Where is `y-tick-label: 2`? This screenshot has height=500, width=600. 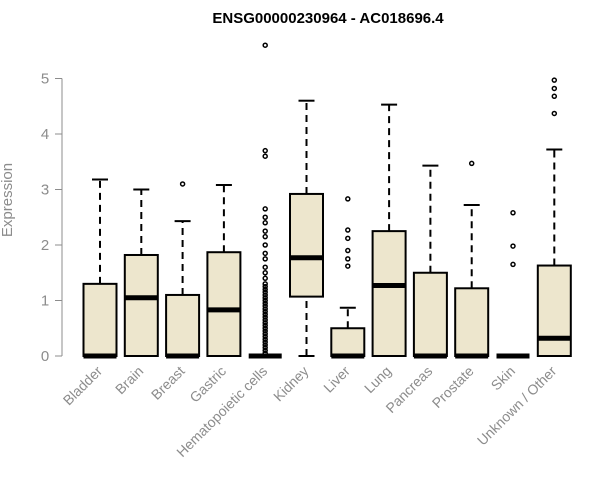
y-tick-label: 2 is located at coordinates (45, 245).